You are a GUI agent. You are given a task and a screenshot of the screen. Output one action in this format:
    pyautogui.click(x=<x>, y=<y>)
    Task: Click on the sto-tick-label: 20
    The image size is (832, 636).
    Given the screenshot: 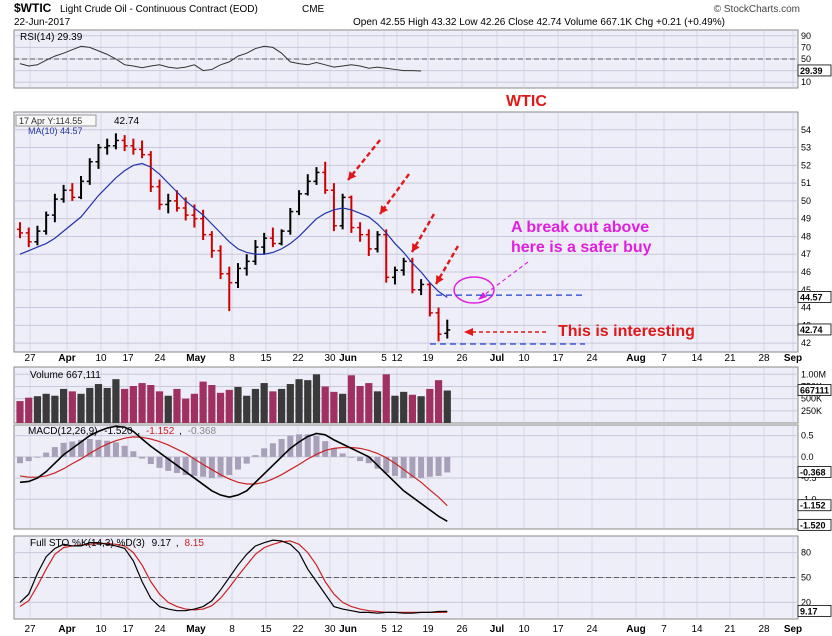 What is the action you would take?
    pyautogui.click(x=806, y=602)
    